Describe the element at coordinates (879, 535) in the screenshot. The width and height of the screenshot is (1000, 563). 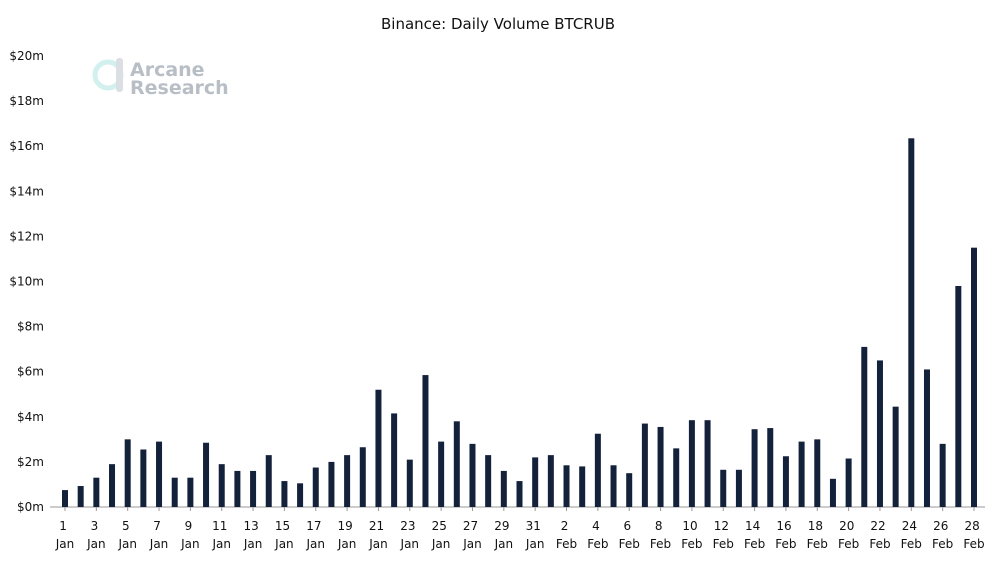
I see `x-tick-label: 22 Feb` at that location.